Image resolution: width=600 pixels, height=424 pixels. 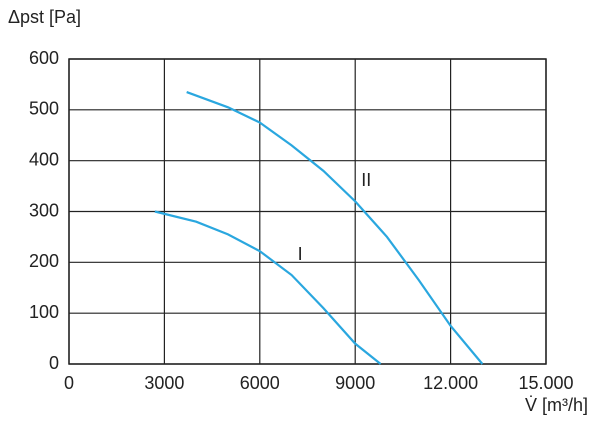 What do you see at coordinates (355, 383) in the screenshot?
I see `x-tick-label: 9000` at bounding box center [355, 383].